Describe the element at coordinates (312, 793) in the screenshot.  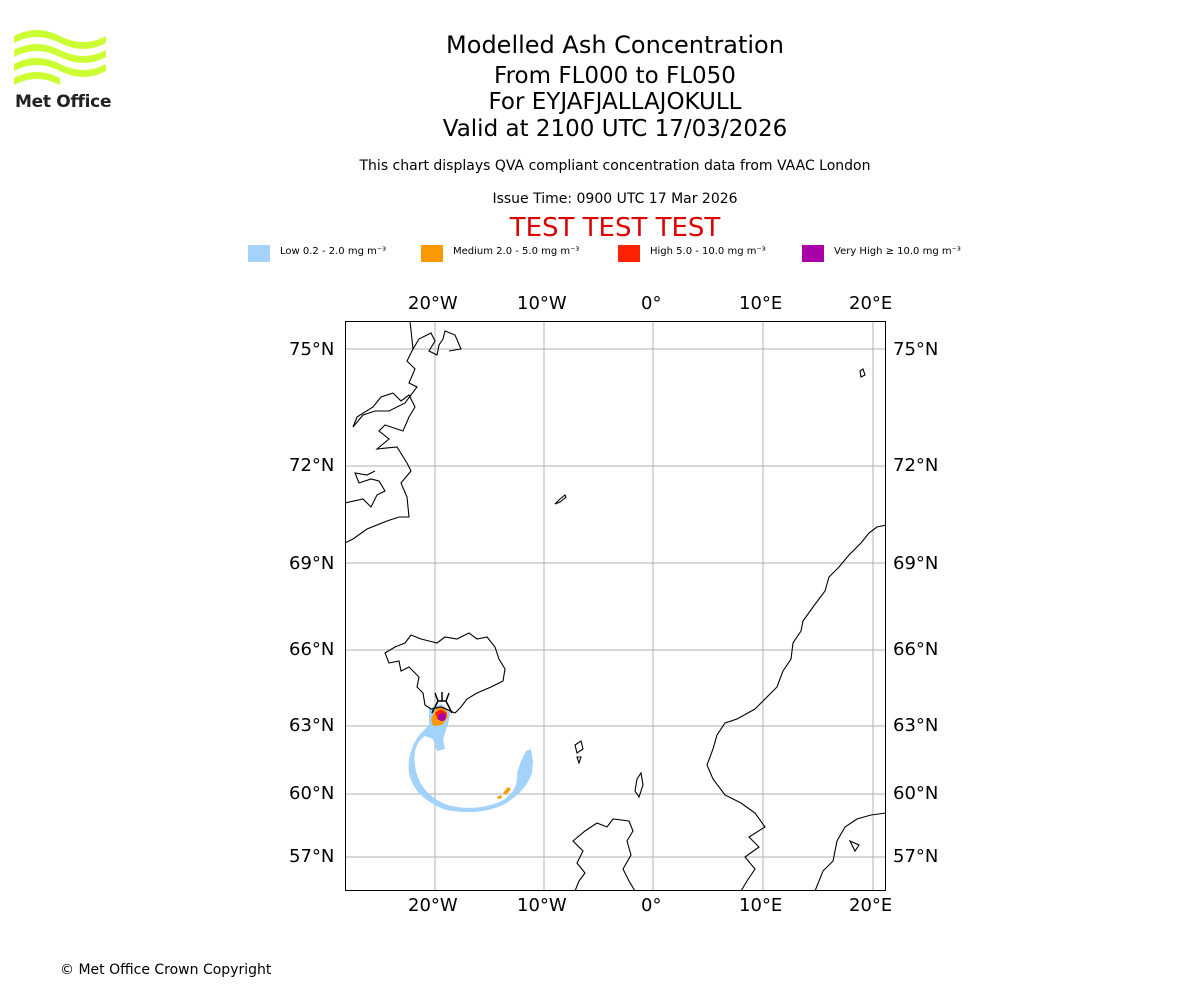
I see `lat-tick-left-60n: 60°N` at that location.